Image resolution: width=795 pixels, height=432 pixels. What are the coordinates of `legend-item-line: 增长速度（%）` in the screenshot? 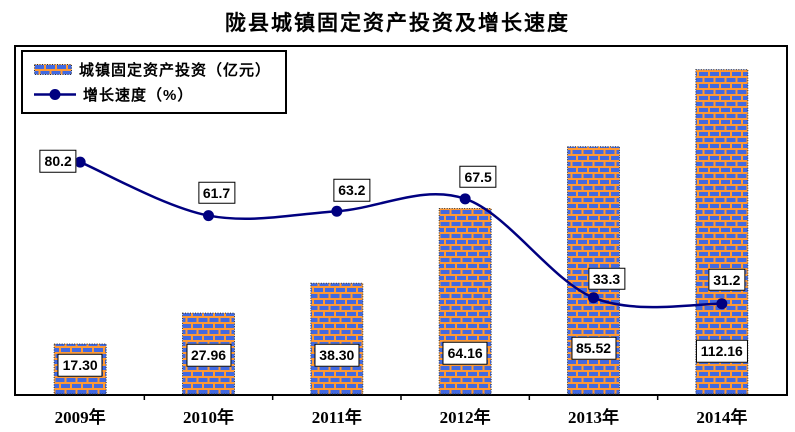 It's located at (152, 94).